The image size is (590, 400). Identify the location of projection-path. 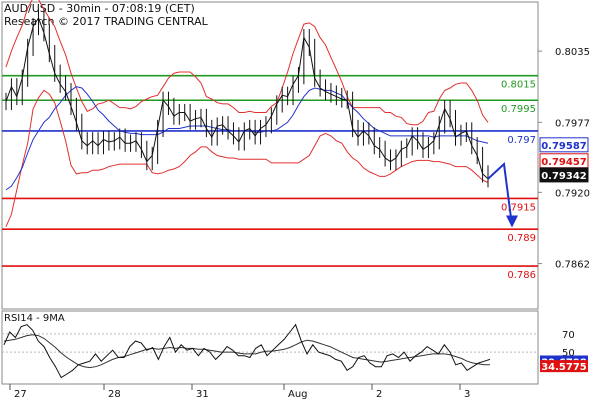
(500, 194).